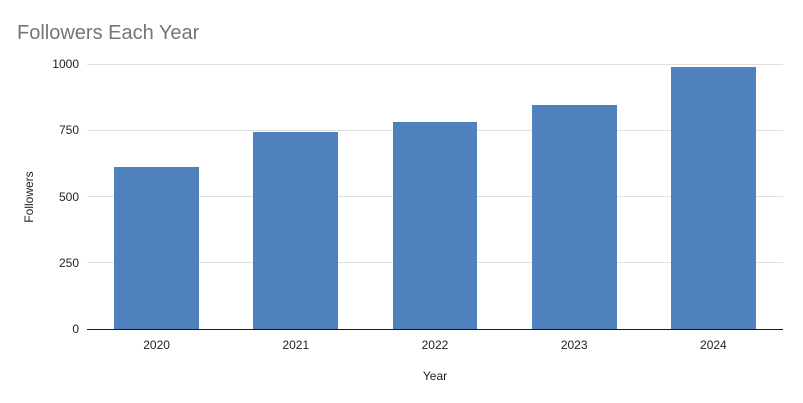 This screenshot has height=403, width=803. What do you see at coordinates (108, 33) in the screenshot?
I see `chart-title: Followers Each Year` at bounding box center [108, 33].